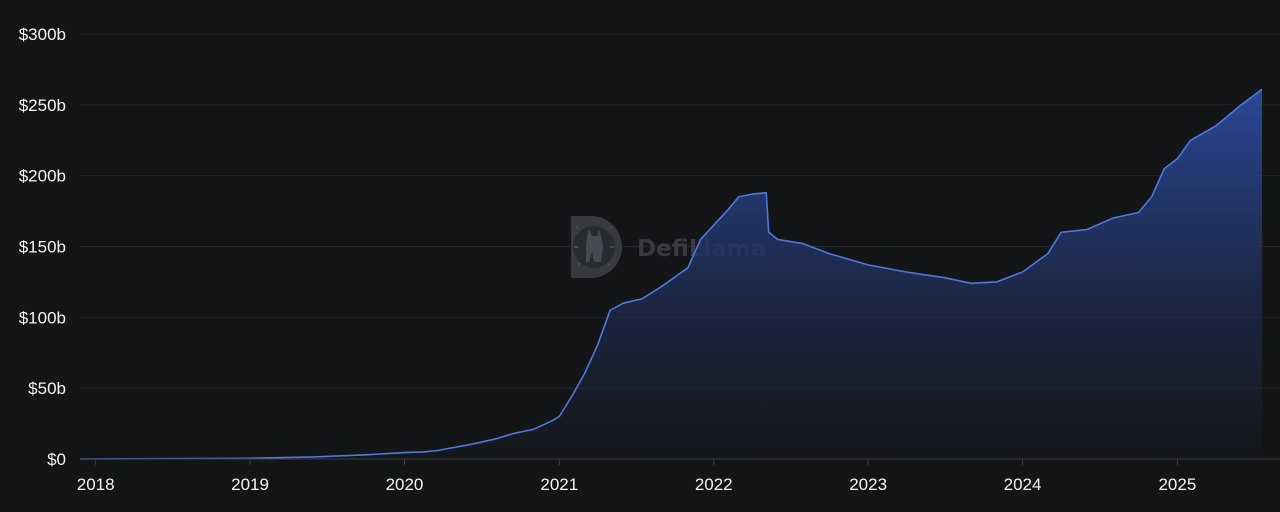  I want to click on y-tick-label: $300b, so click(42, 34).